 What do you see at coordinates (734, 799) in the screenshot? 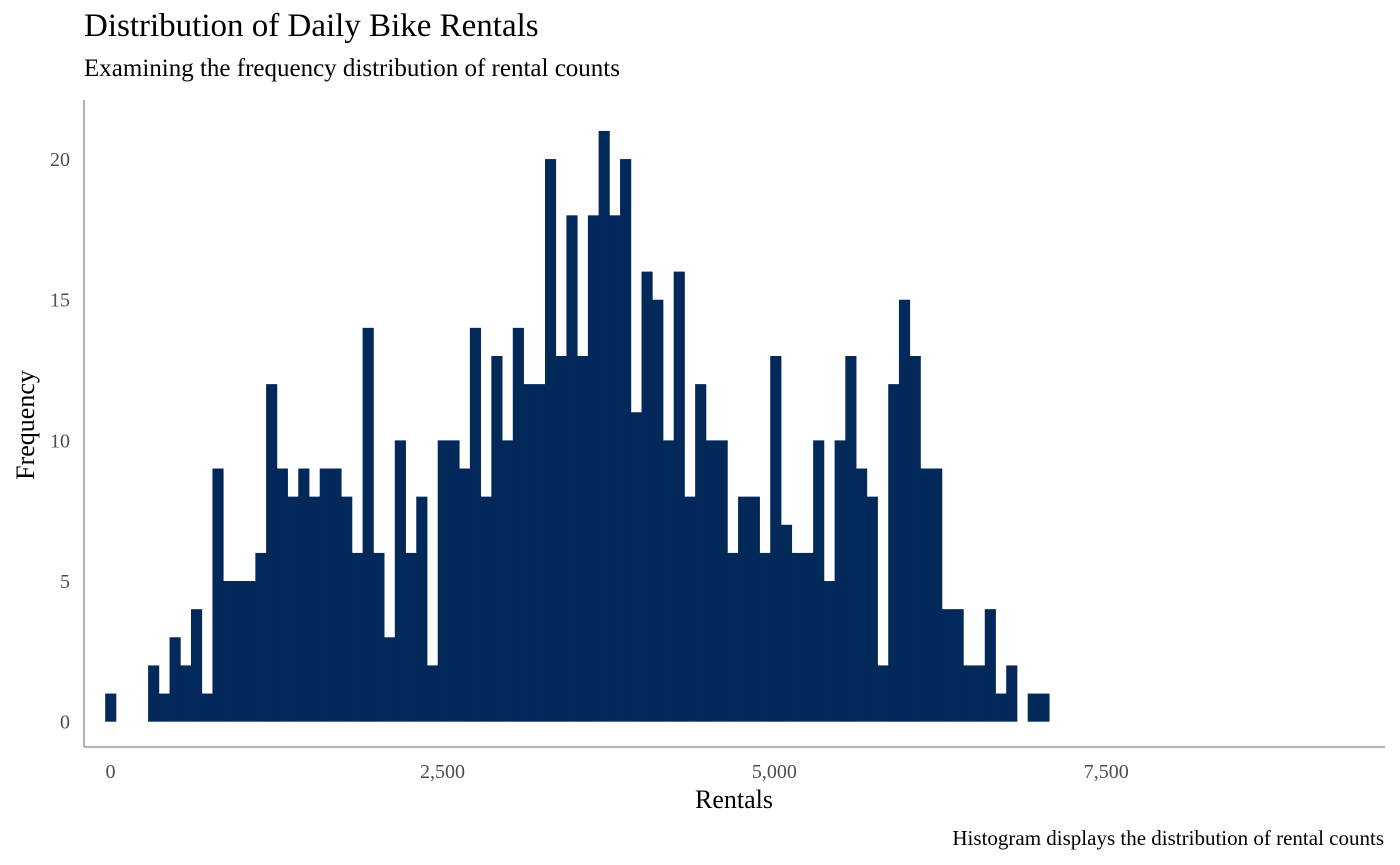
I see `x-axis-title: Rentals` at bounding box center [734, 799].